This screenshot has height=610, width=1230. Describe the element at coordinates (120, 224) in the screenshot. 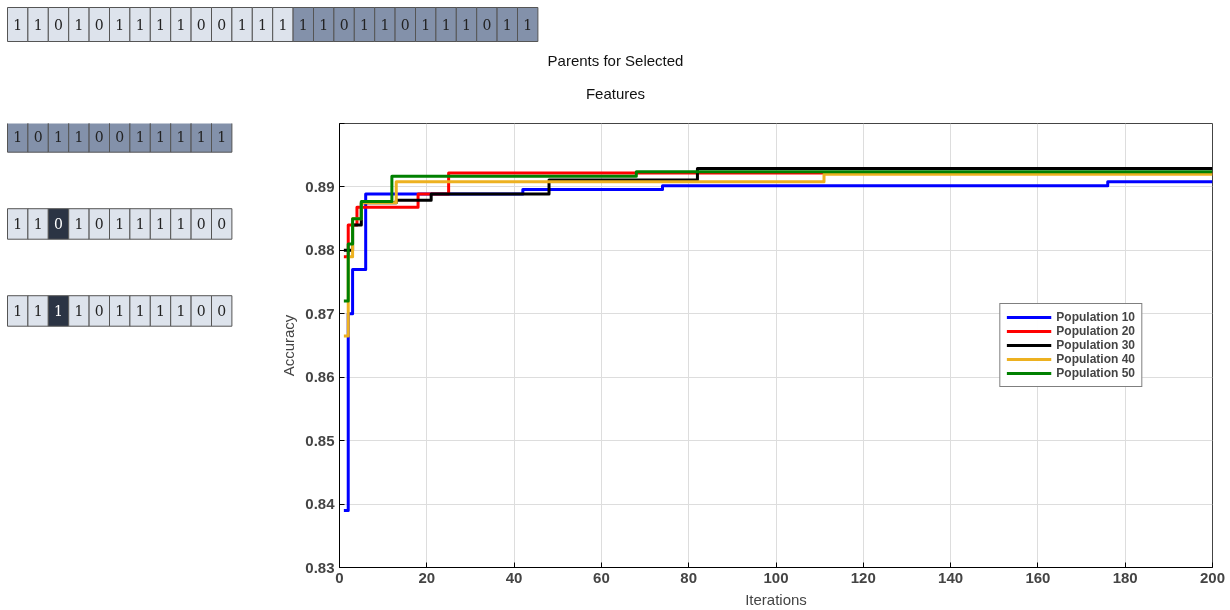

I see `text: 1 1 0 1 0 1 1 1 1 0 0` at that location.